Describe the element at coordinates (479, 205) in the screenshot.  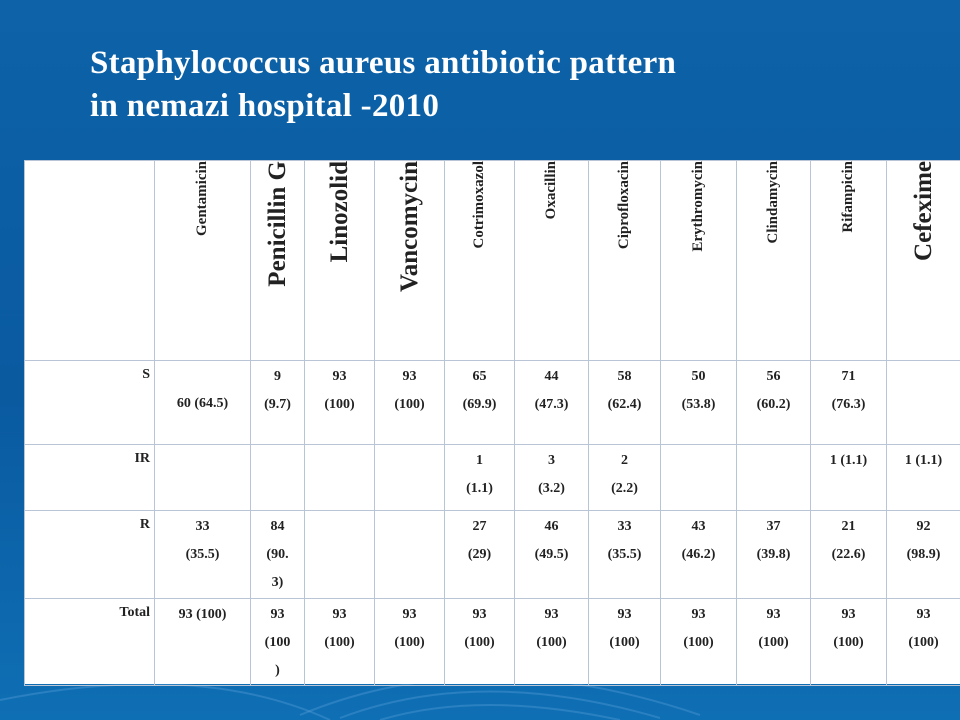
I see `column-header-label: Cotrimoxazol` at that location.